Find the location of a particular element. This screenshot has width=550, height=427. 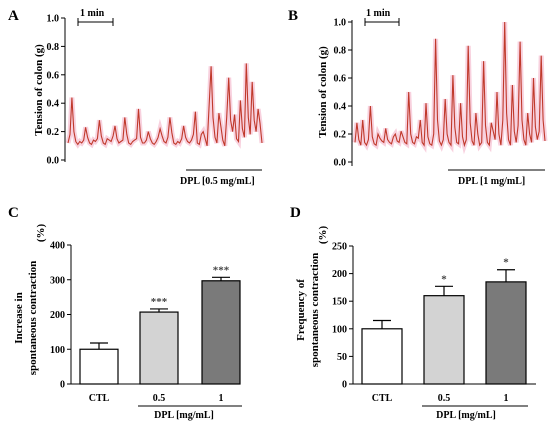

panel-c-ylabel-line1: Increase in is located at coordinates (19, 317).